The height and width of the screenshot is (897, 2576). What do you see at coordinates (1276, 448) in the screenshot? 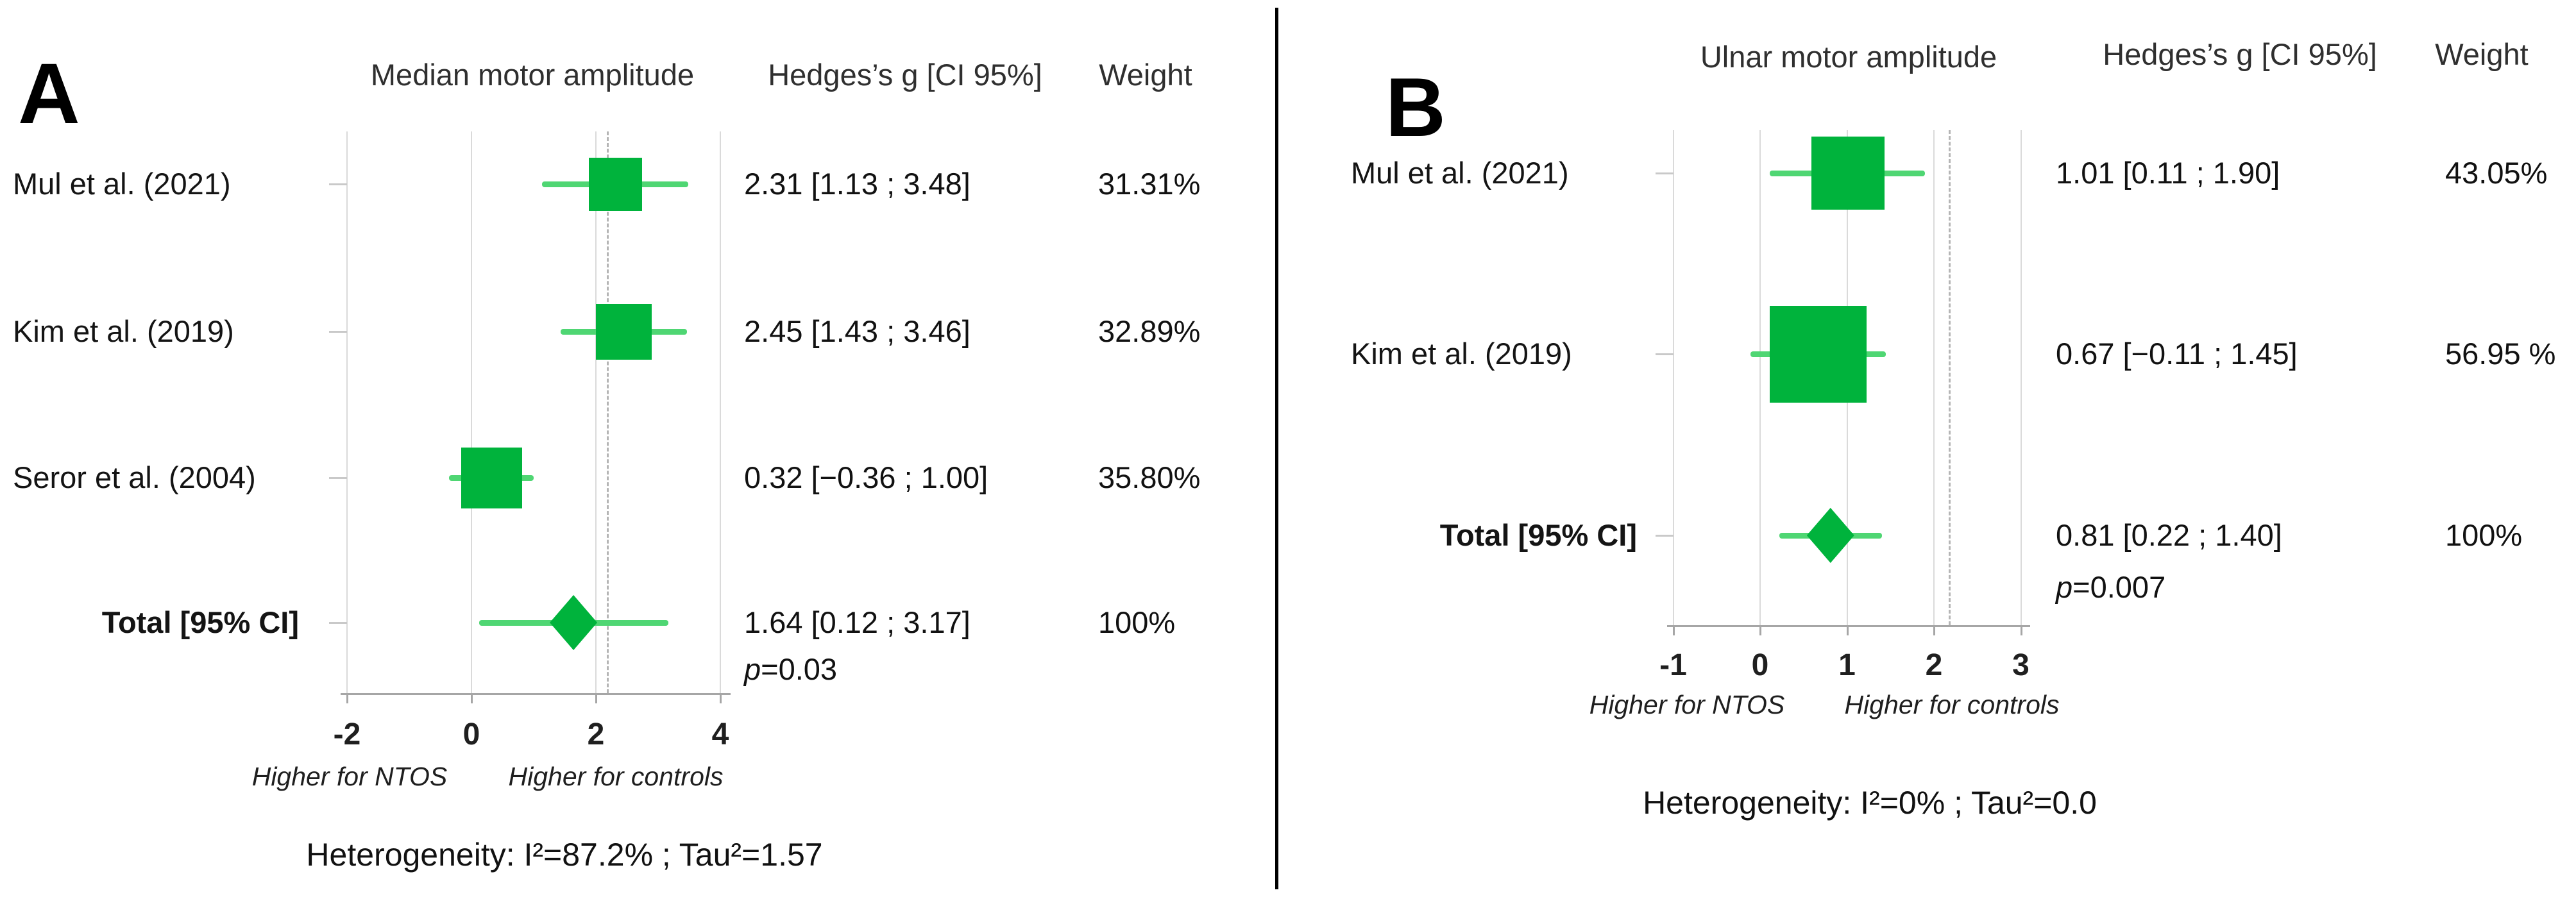
I see `panel-divider` at bounding box center [1276, 448].